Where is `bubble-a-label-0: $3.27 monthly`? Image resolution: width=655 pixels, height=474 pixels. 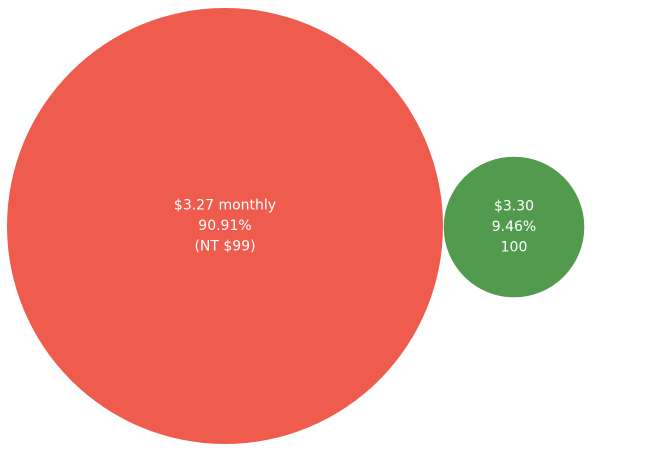 bubble-a-label-0: $3.27 monthly is located at coordinates (225, 206).